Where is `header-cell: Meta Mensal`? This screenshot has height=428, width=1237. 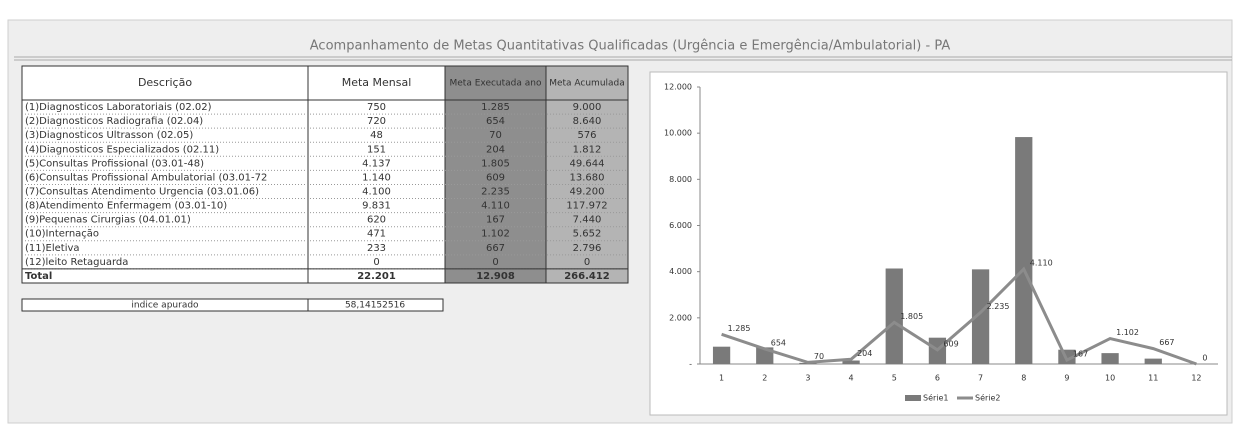
header-cell: Meta Mensal is located at coordinates (377, 82).